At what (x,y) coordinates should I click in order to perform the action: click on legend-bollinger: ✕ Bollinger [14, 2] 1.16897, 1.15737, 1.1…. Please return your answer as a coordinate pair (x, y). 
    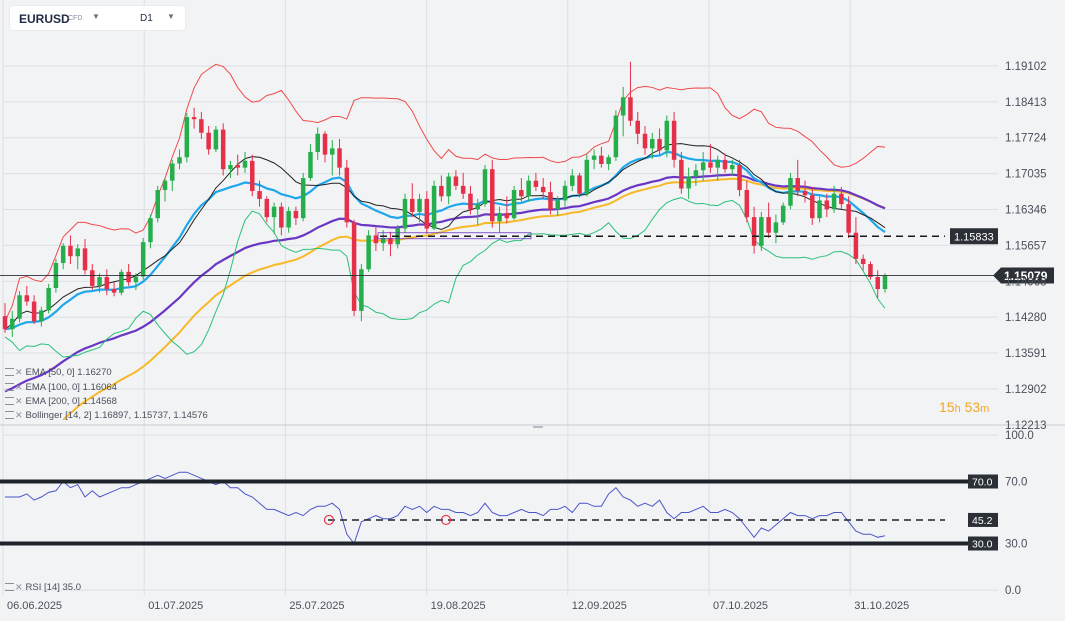
    Looking at the image, I should click on (106, 415).